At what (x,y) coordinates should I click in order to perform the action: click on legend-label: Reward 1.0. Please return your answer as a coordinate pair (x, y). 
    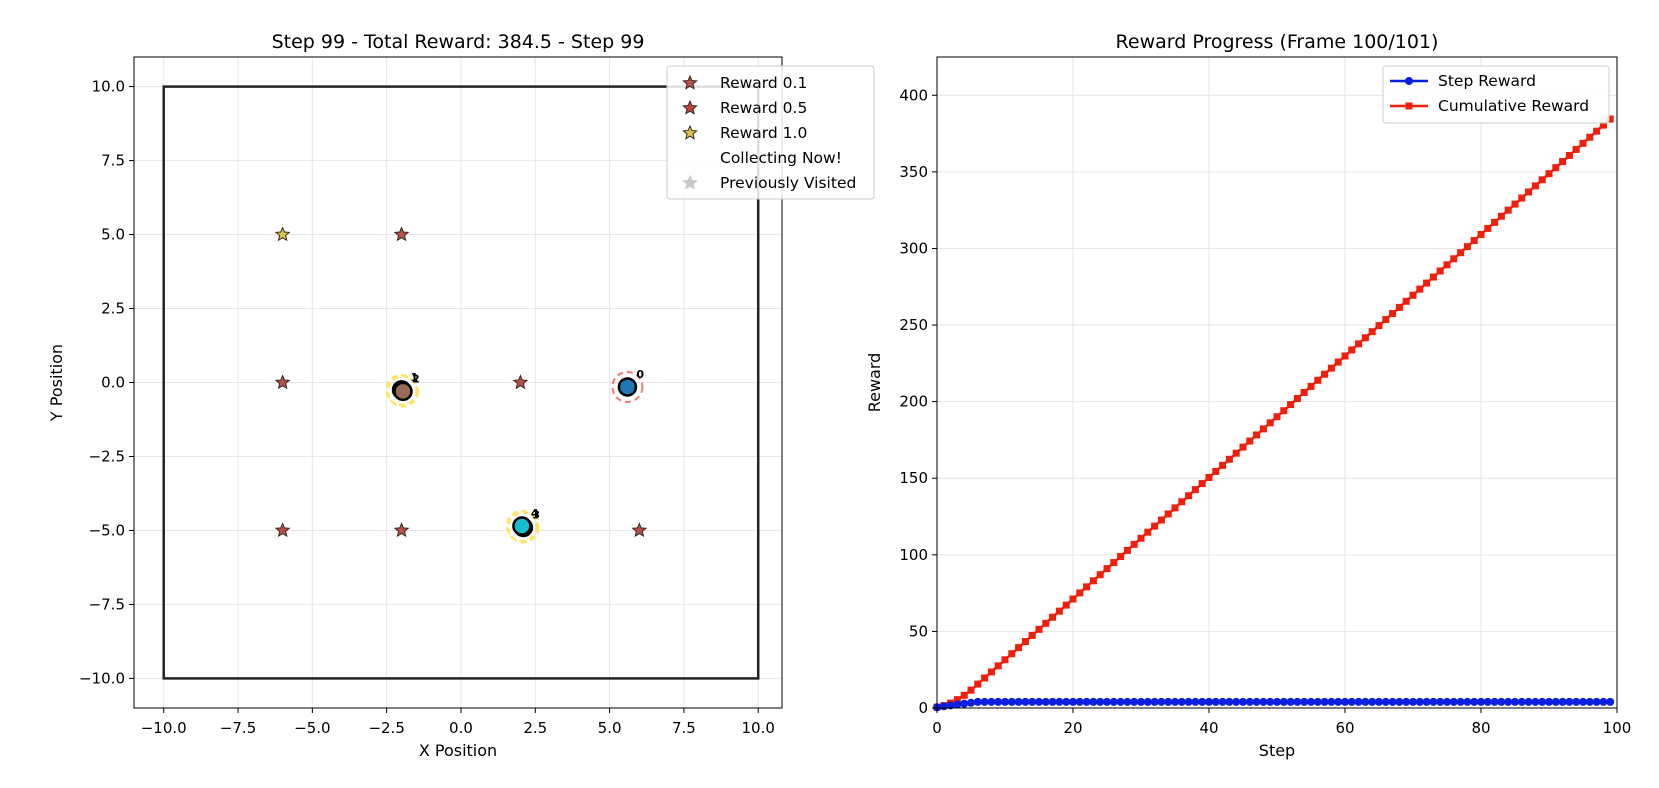
    Looking at the image, I should click on (763, 133).